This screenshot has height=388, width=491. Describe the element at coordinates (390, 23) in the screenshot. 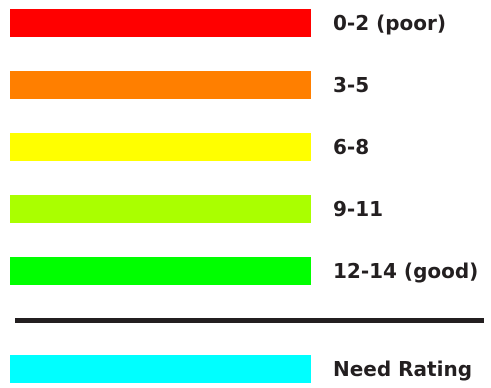

I see `legend-label: 0-2 (poor)` at that location.